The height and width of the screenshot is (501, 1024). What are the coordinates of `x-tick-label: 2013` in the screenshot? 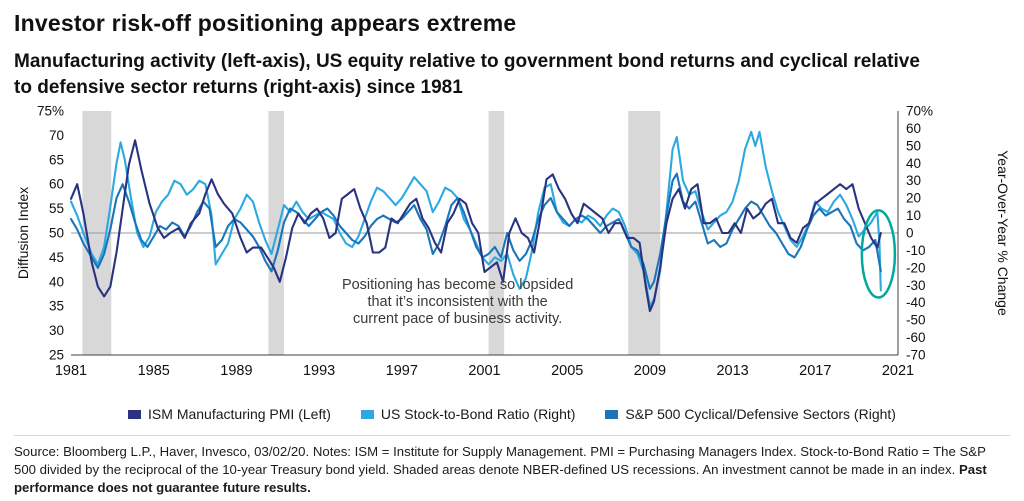 It's located at (732, 371).